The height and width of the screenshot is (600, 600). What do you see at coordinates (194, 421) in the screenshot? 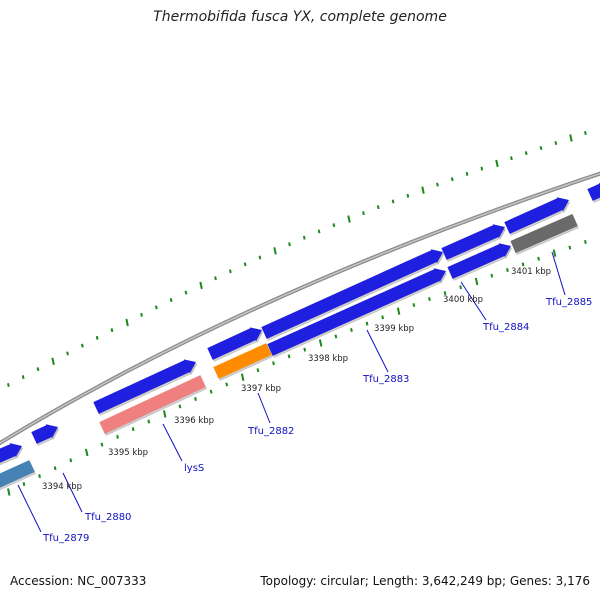
I see `ruler-label: 3396 kbp` at bounding box center [194, 421].